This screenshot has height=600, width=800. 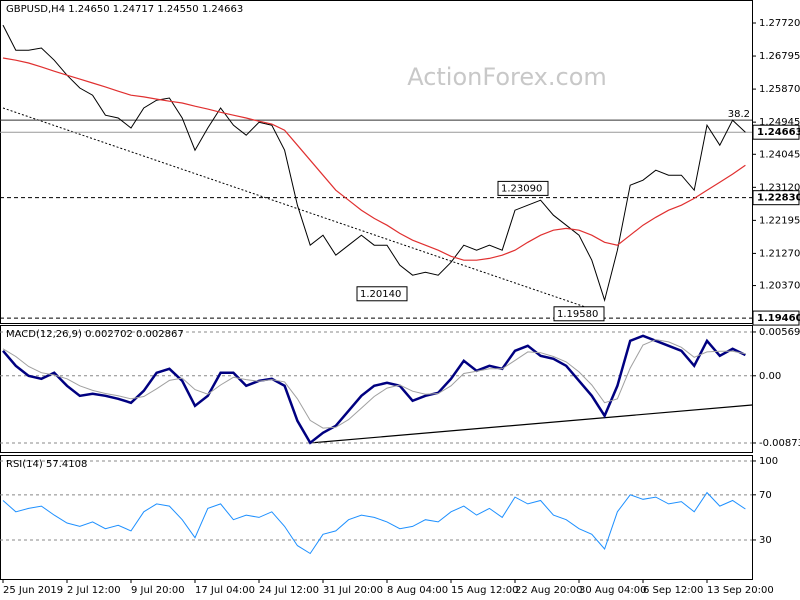 I want to click on y-tick-label: 0.00, so click(x=770, y=376).